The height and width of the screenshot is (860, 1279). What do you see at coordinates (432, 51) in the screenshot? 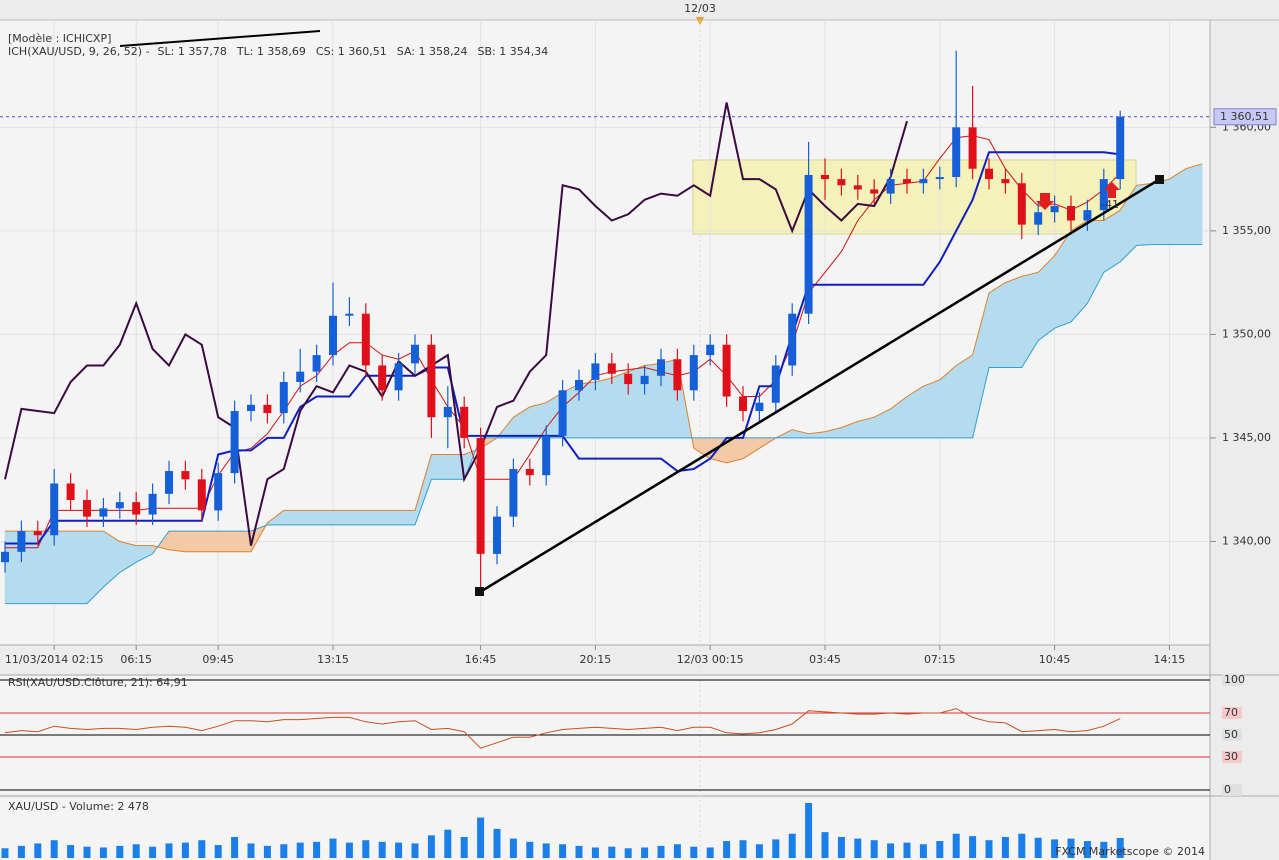
I see `legend-entry: SA: 1 358,24` at bounding box center [432, 51].